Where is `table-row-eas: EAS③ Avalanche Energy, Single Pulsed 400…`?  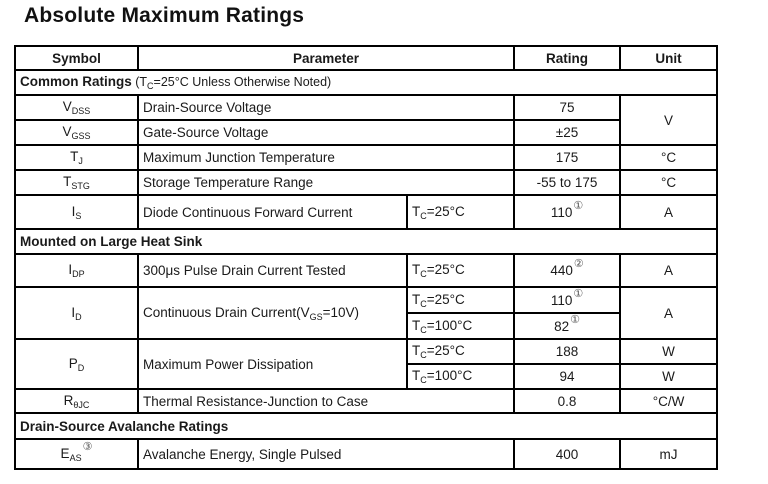 table-row-eas: EAS③ Avalanche Energy, Single Pulsed 400… is located at coordinates (366, 454).